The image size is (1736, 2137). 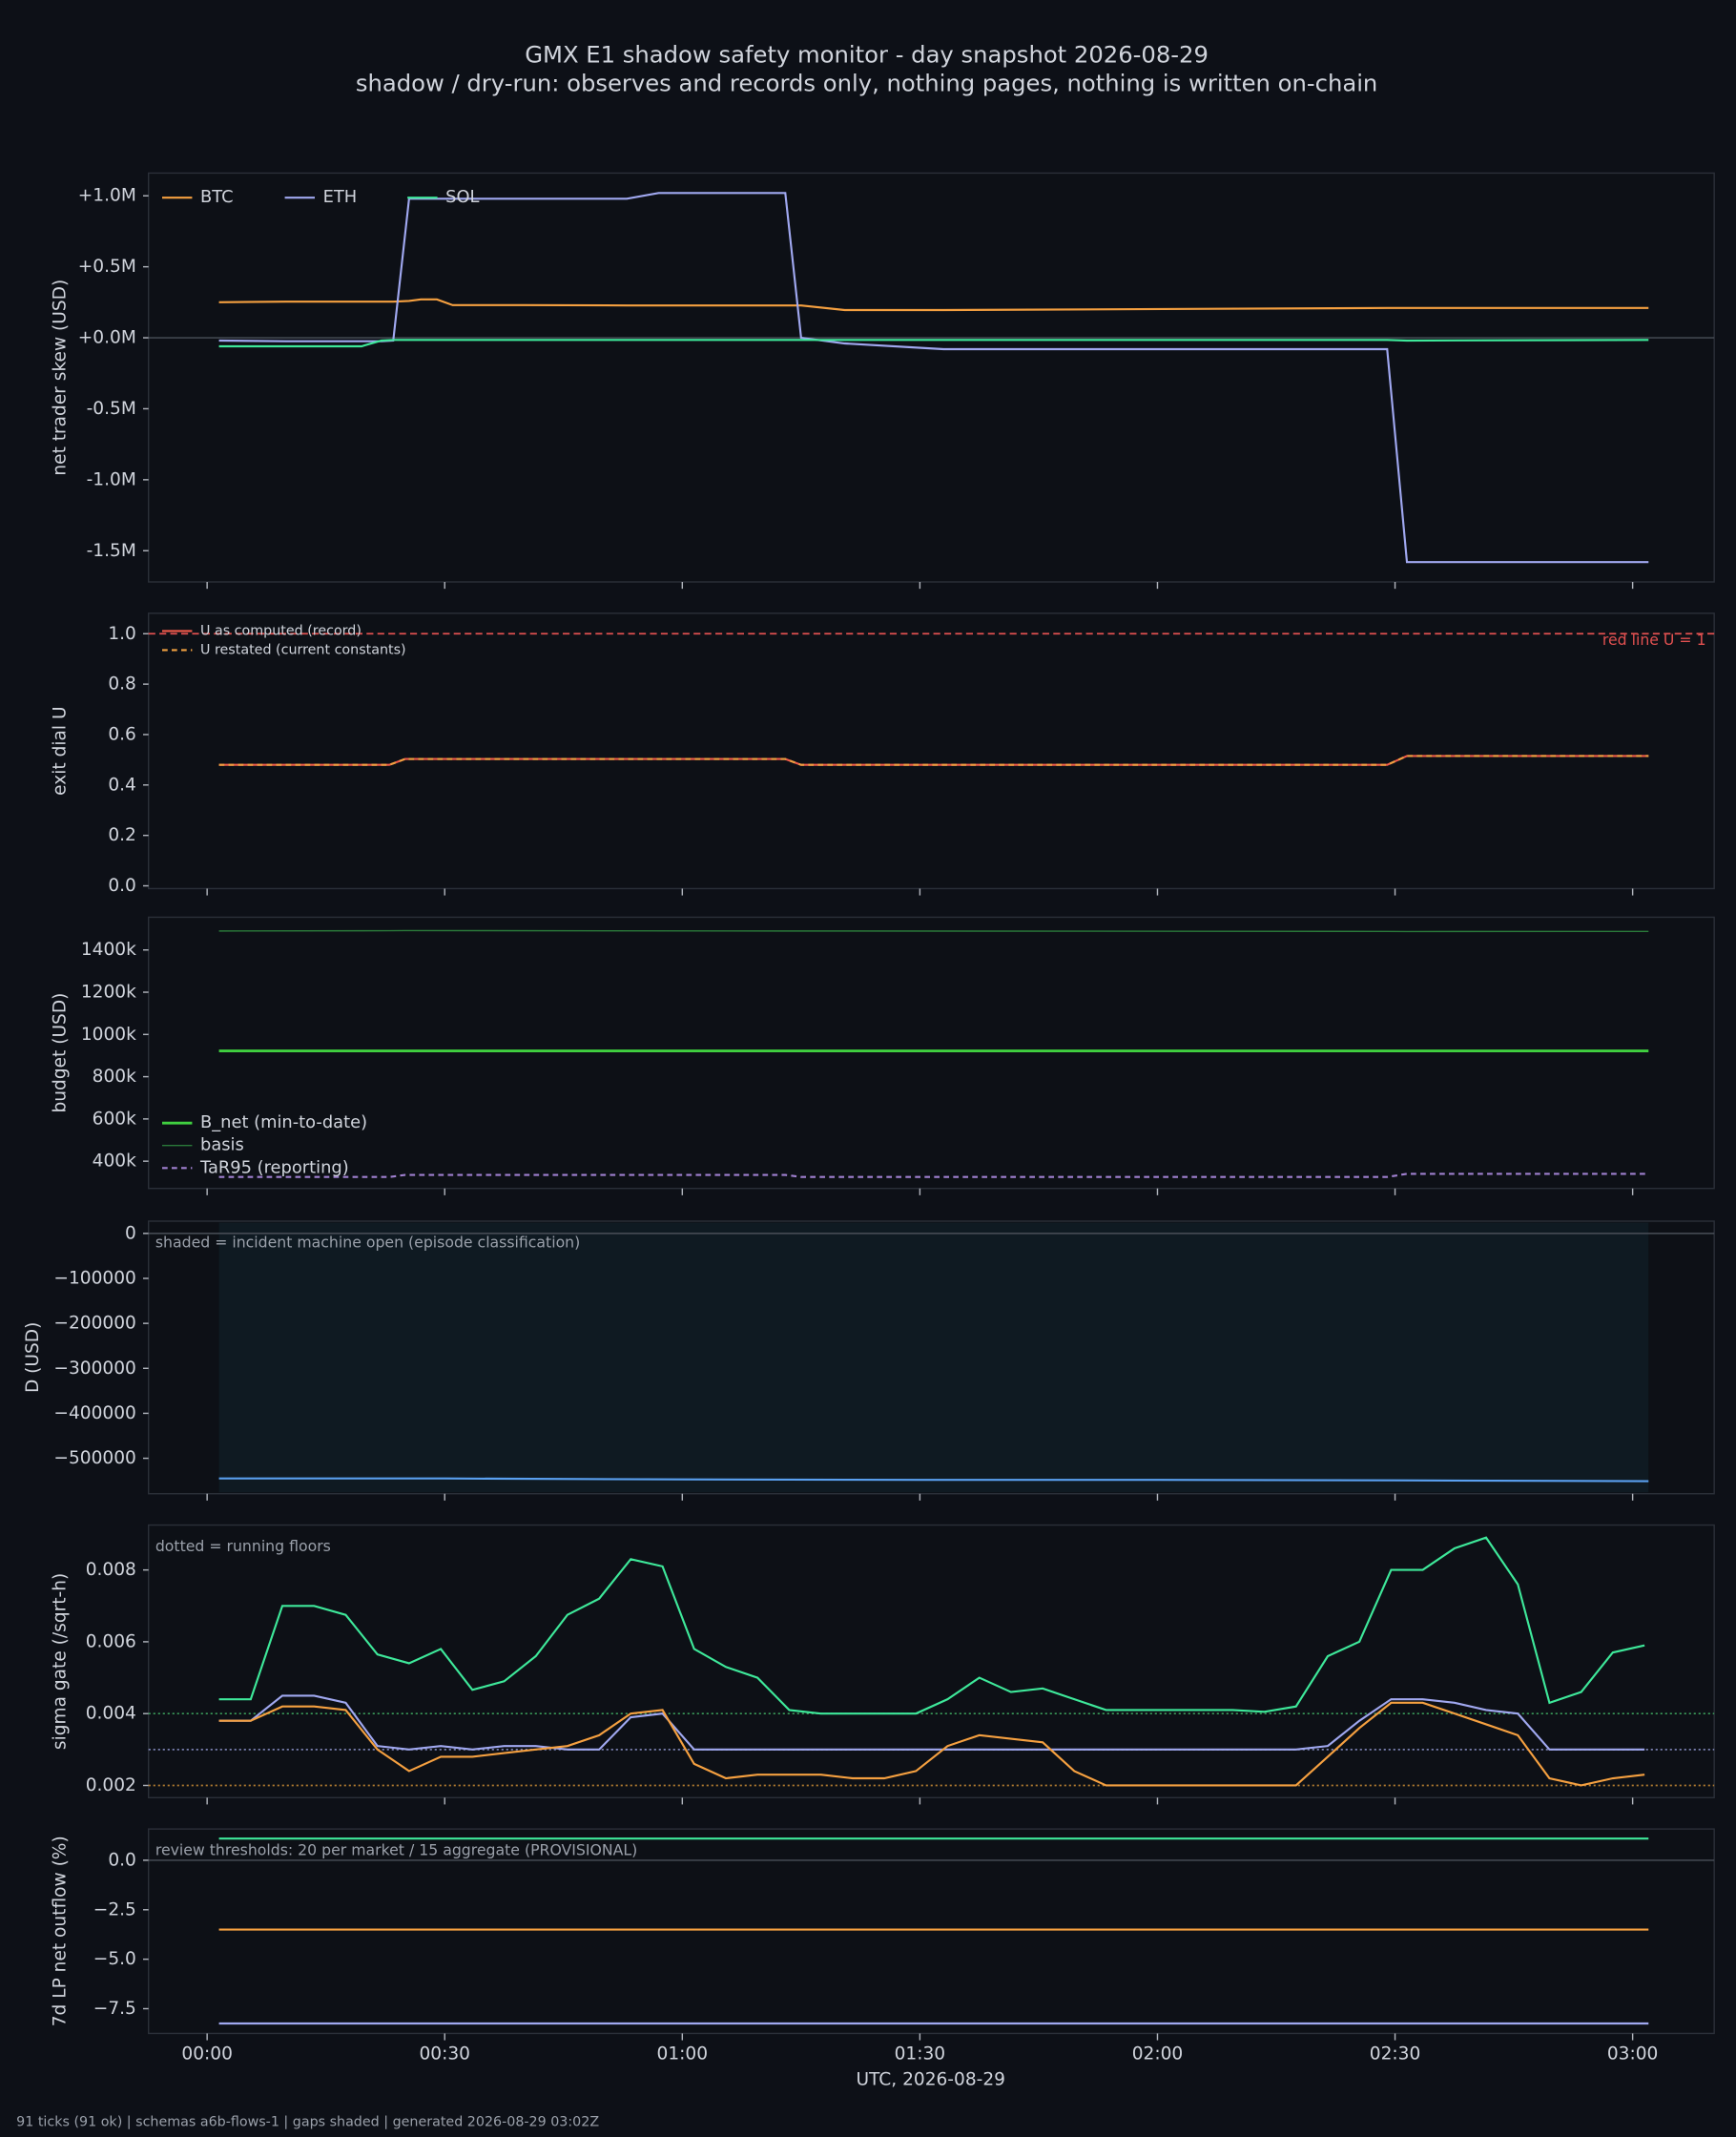 What do you see at coordinates (33, 1357) in the screenshot?
I see `y-axis-label: D (USD)` at bounding box center [33, 1357].